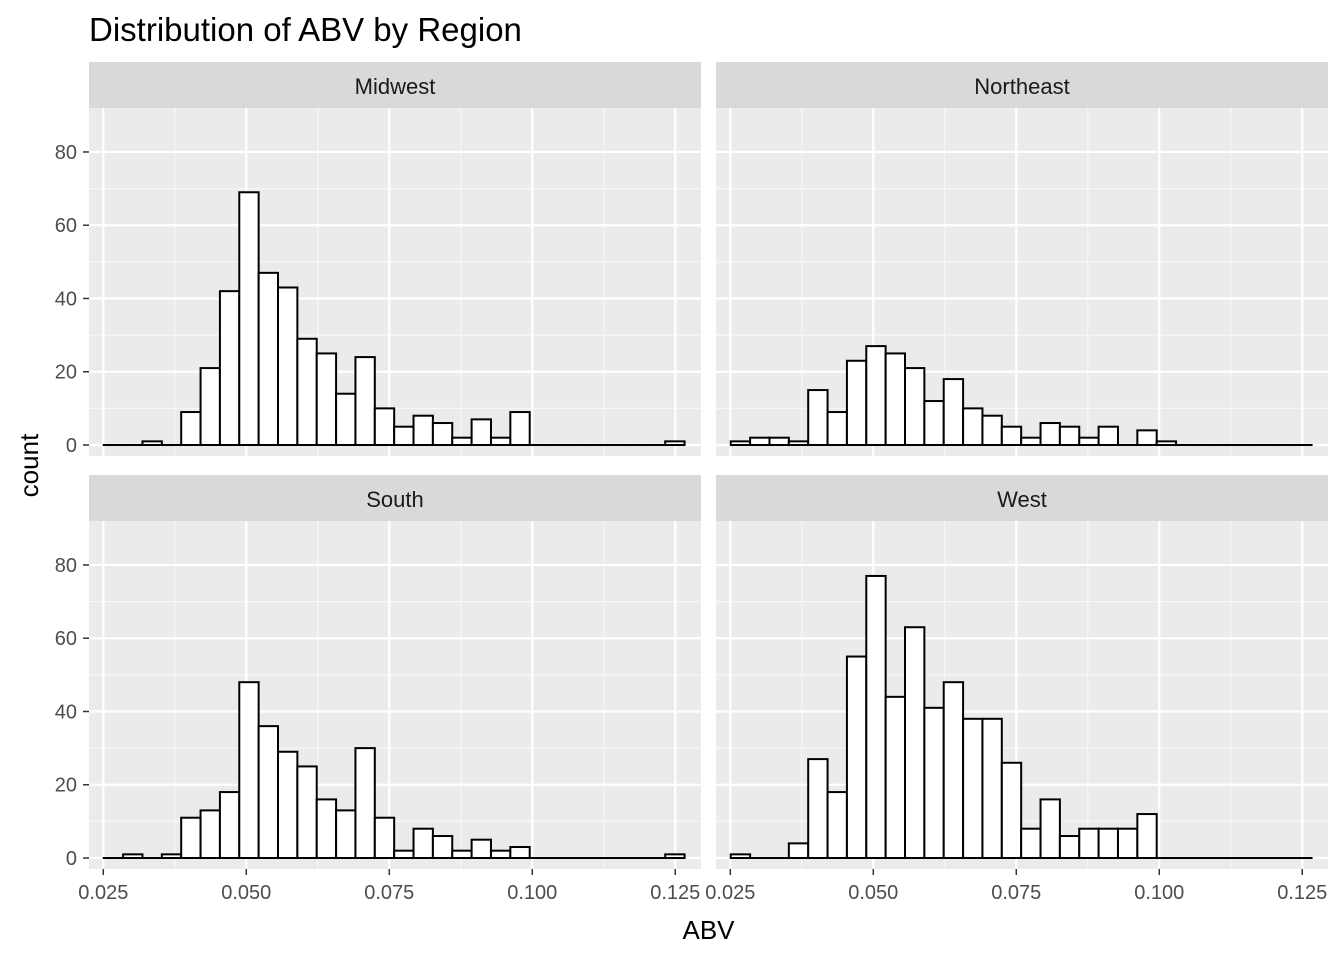 The image size is (1344, 965). Describe the element at coordinates (66, 299) in the screenshot. I see `y-tick-label: 40` at that location.